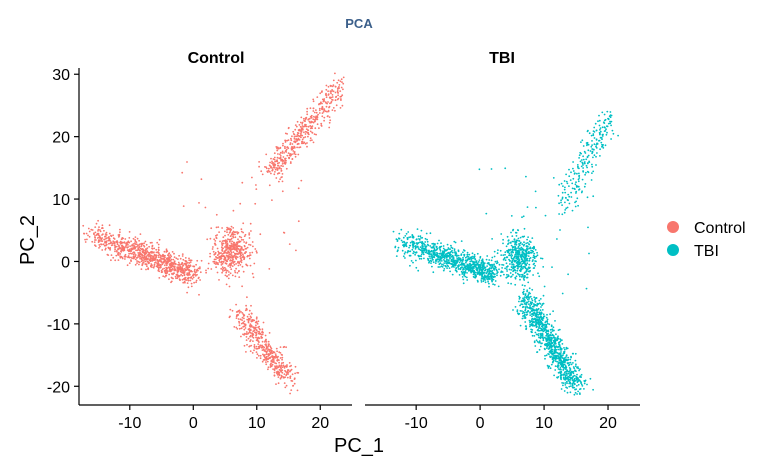  I want to click on y-axis-label: PC_2, so click(28, 240).